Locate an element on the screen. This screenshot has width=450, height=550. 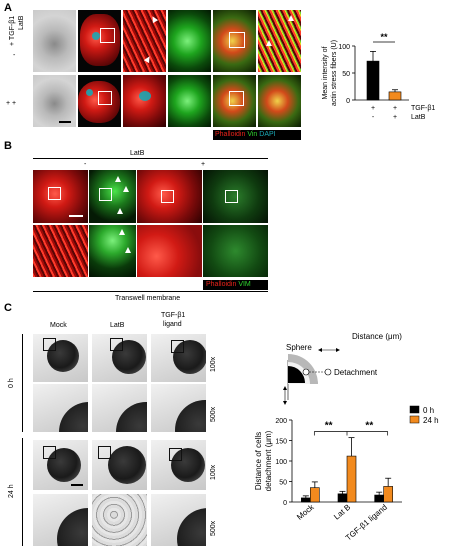
b-vim-minus-zoom is located at coordinates (112, 251).